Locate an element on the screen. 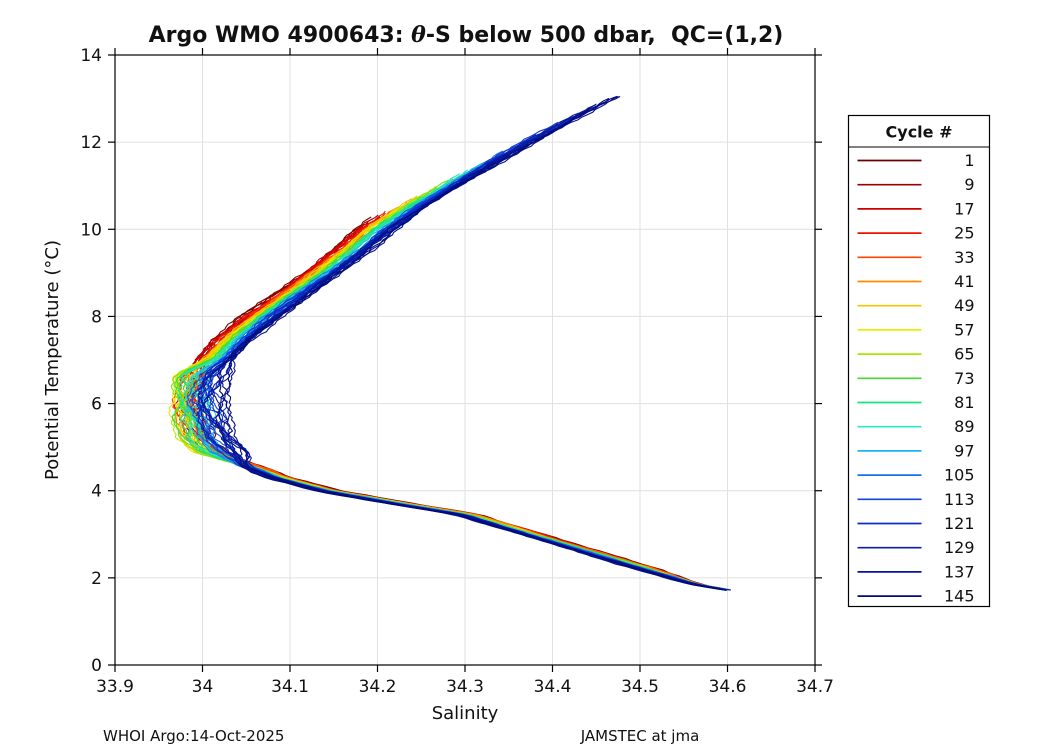  y-axis-label: Potential Temperature (°C) is located at coordinates (52, 360).